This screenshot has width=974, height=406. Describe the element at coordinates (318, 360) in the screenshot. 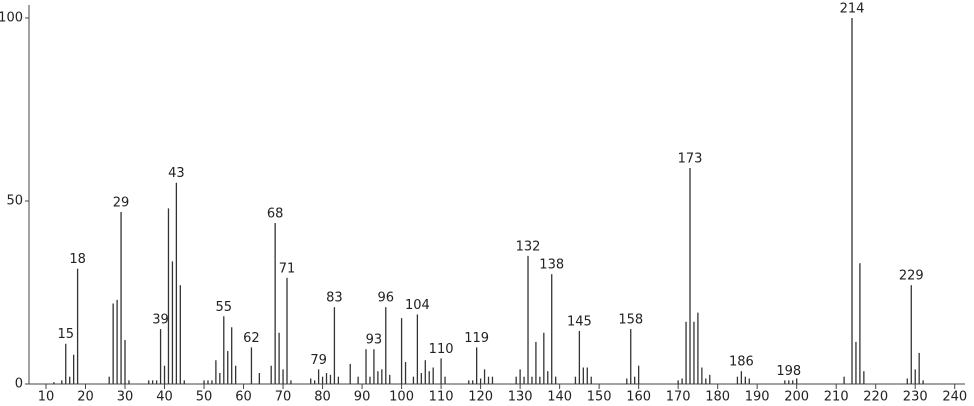

I see `peak-label: 79` at that location.